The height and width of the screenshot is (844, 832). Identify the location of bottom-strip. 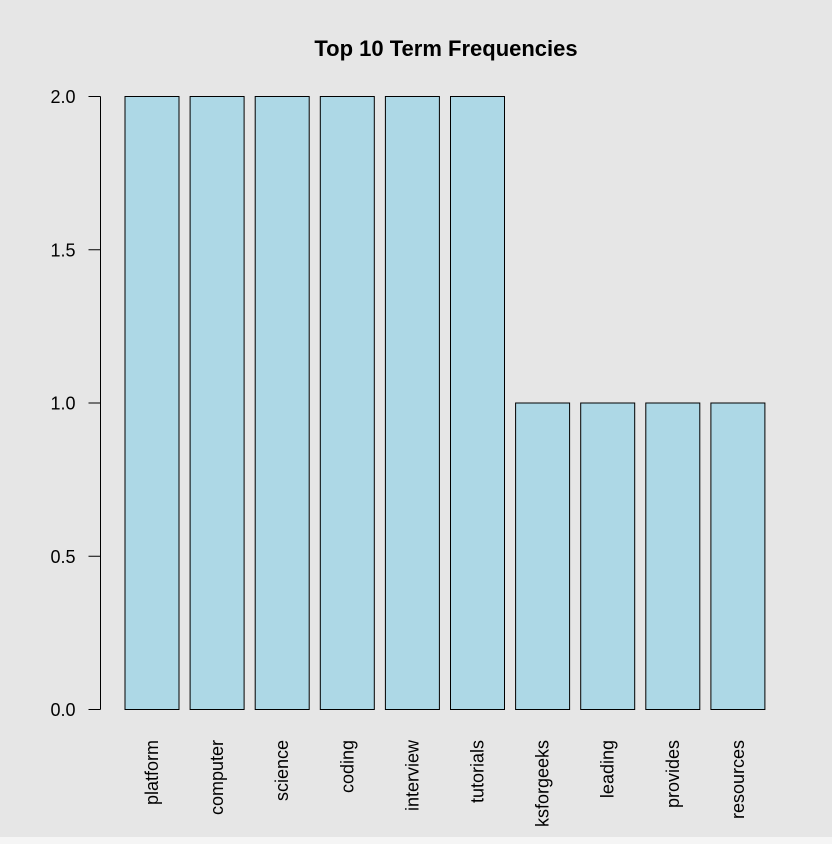
(416, 840).